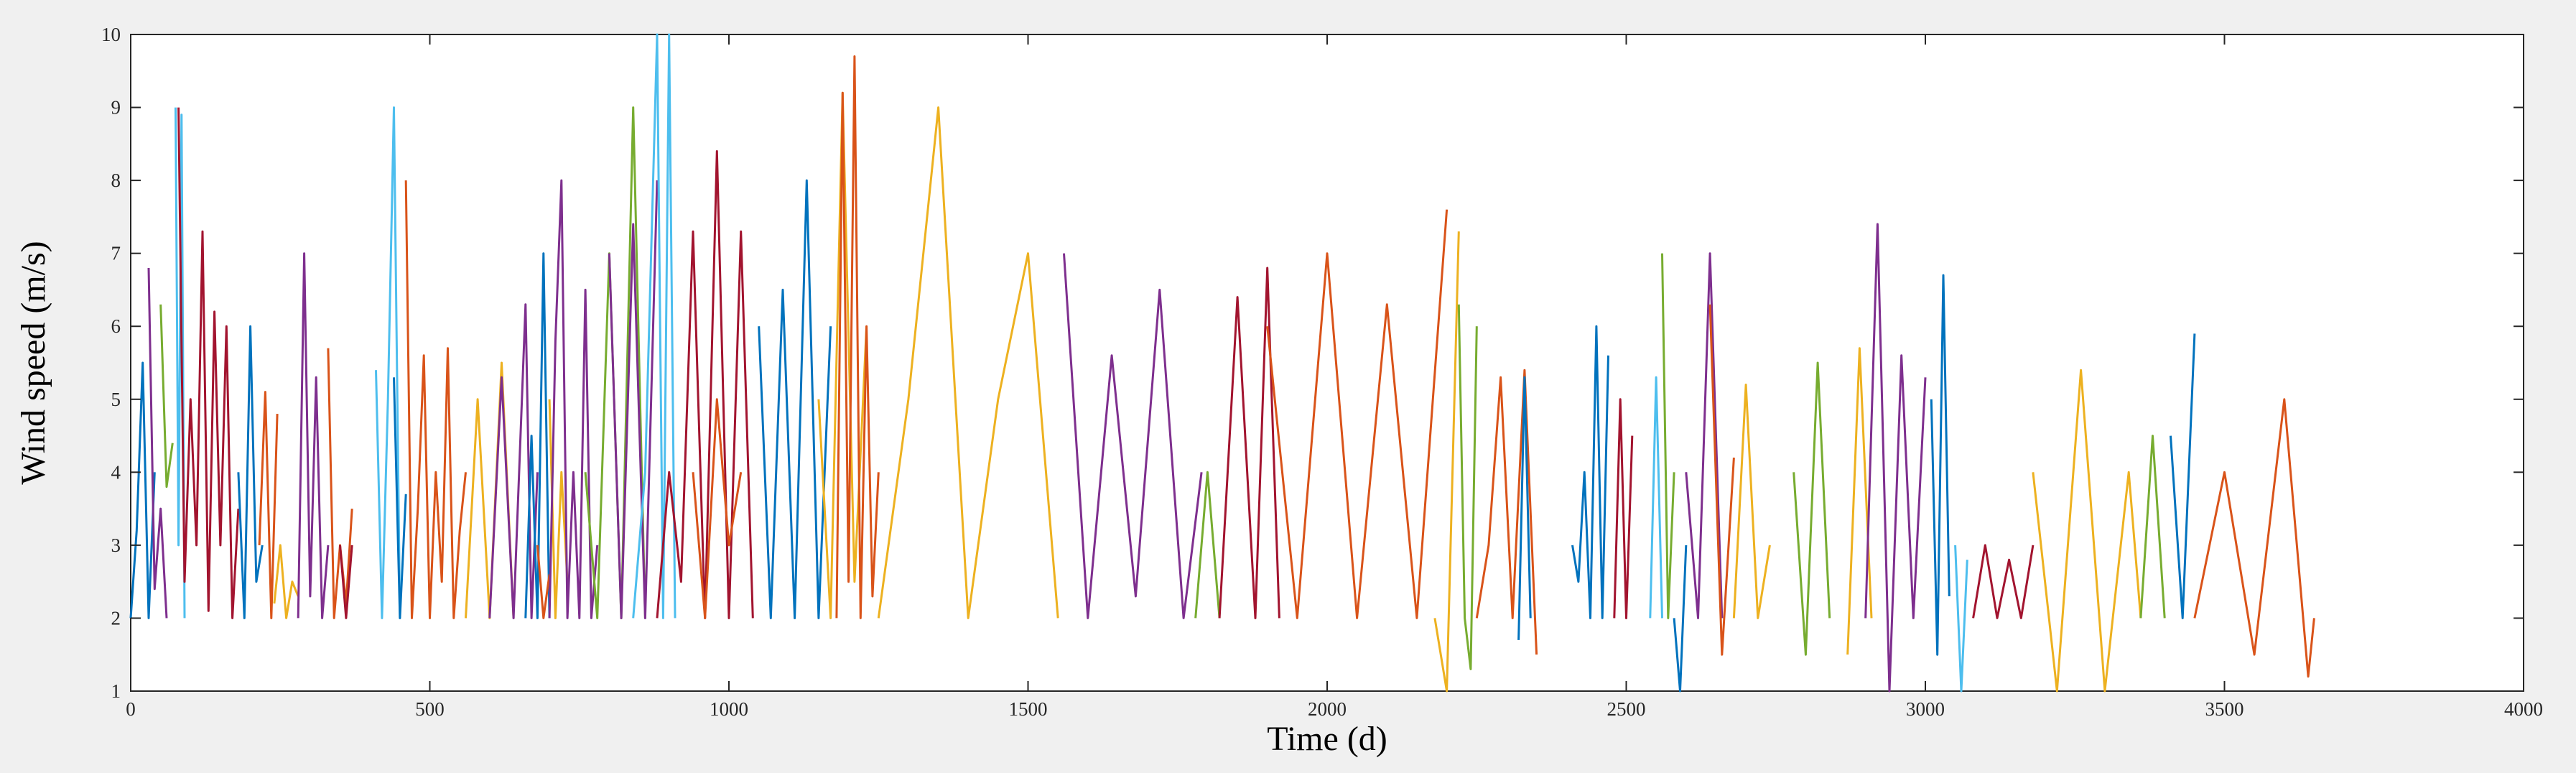  I want to click on x-tick-label: 3000, so click(1925, 709).